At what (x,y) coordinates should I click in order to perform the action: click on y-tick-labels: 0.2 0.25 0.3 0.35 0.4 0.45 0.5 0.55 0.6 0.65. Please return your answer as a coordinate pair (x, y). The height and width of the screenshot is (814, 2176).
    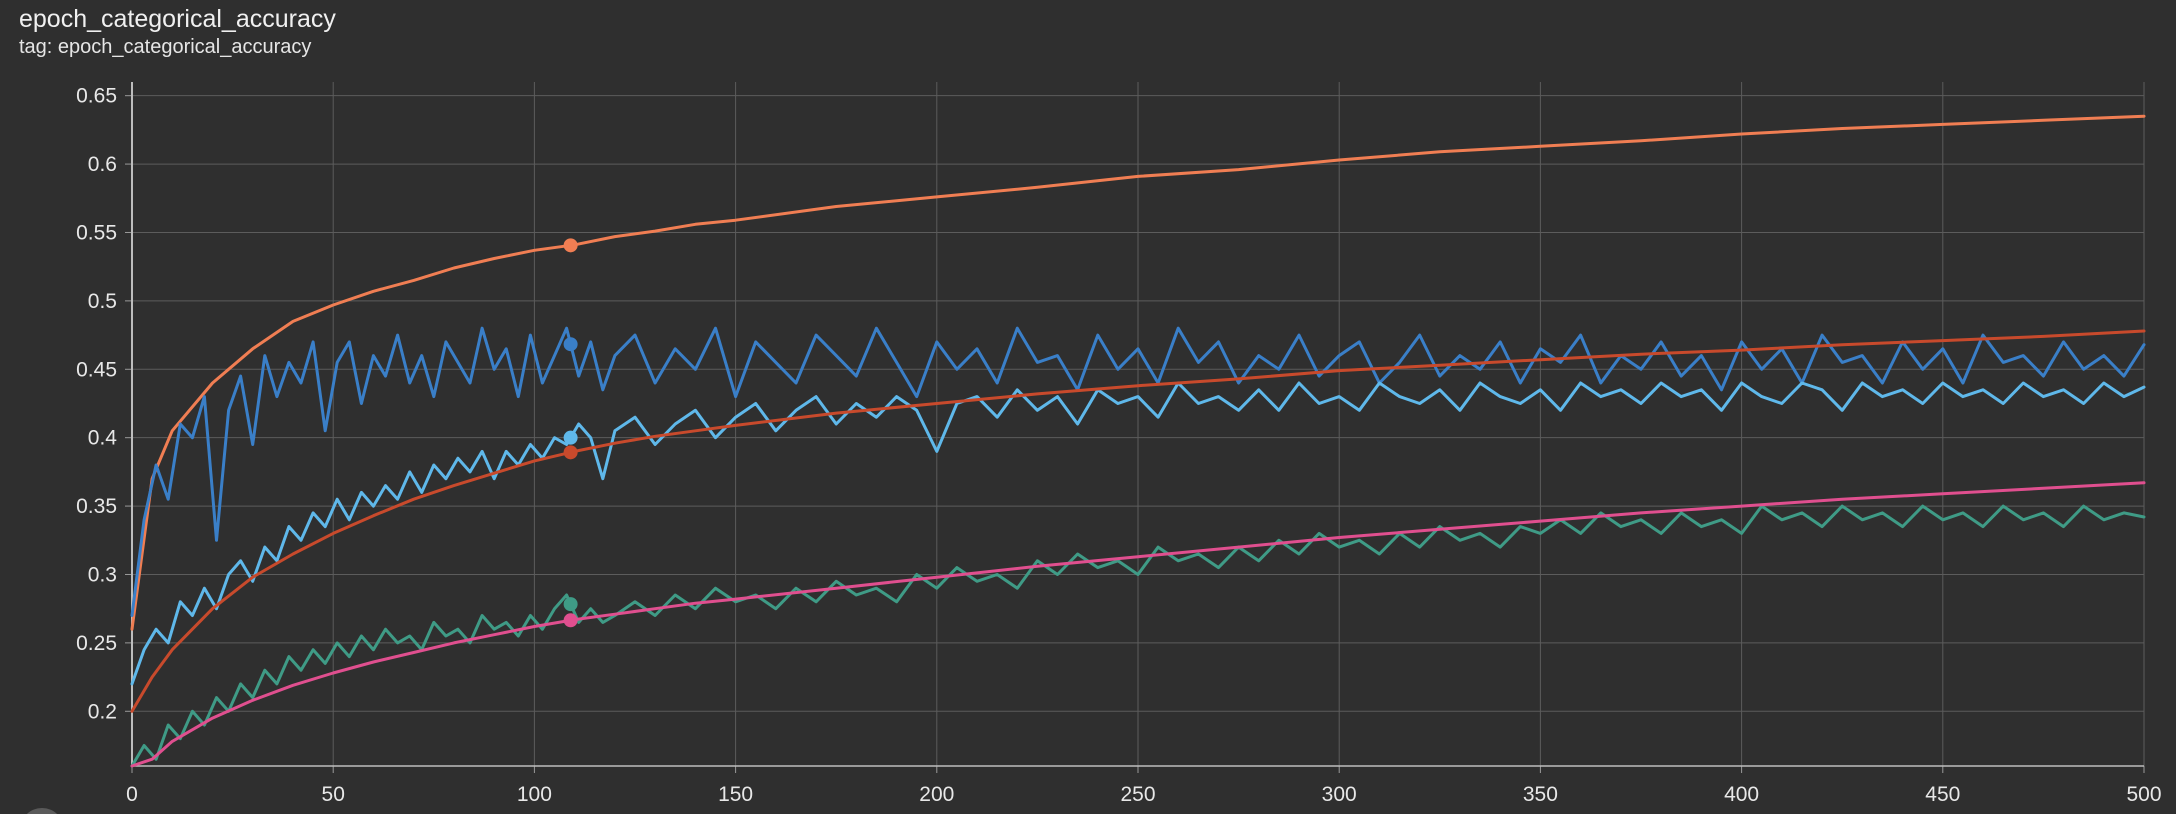
    Looking at the image, I should click on (96, 404).